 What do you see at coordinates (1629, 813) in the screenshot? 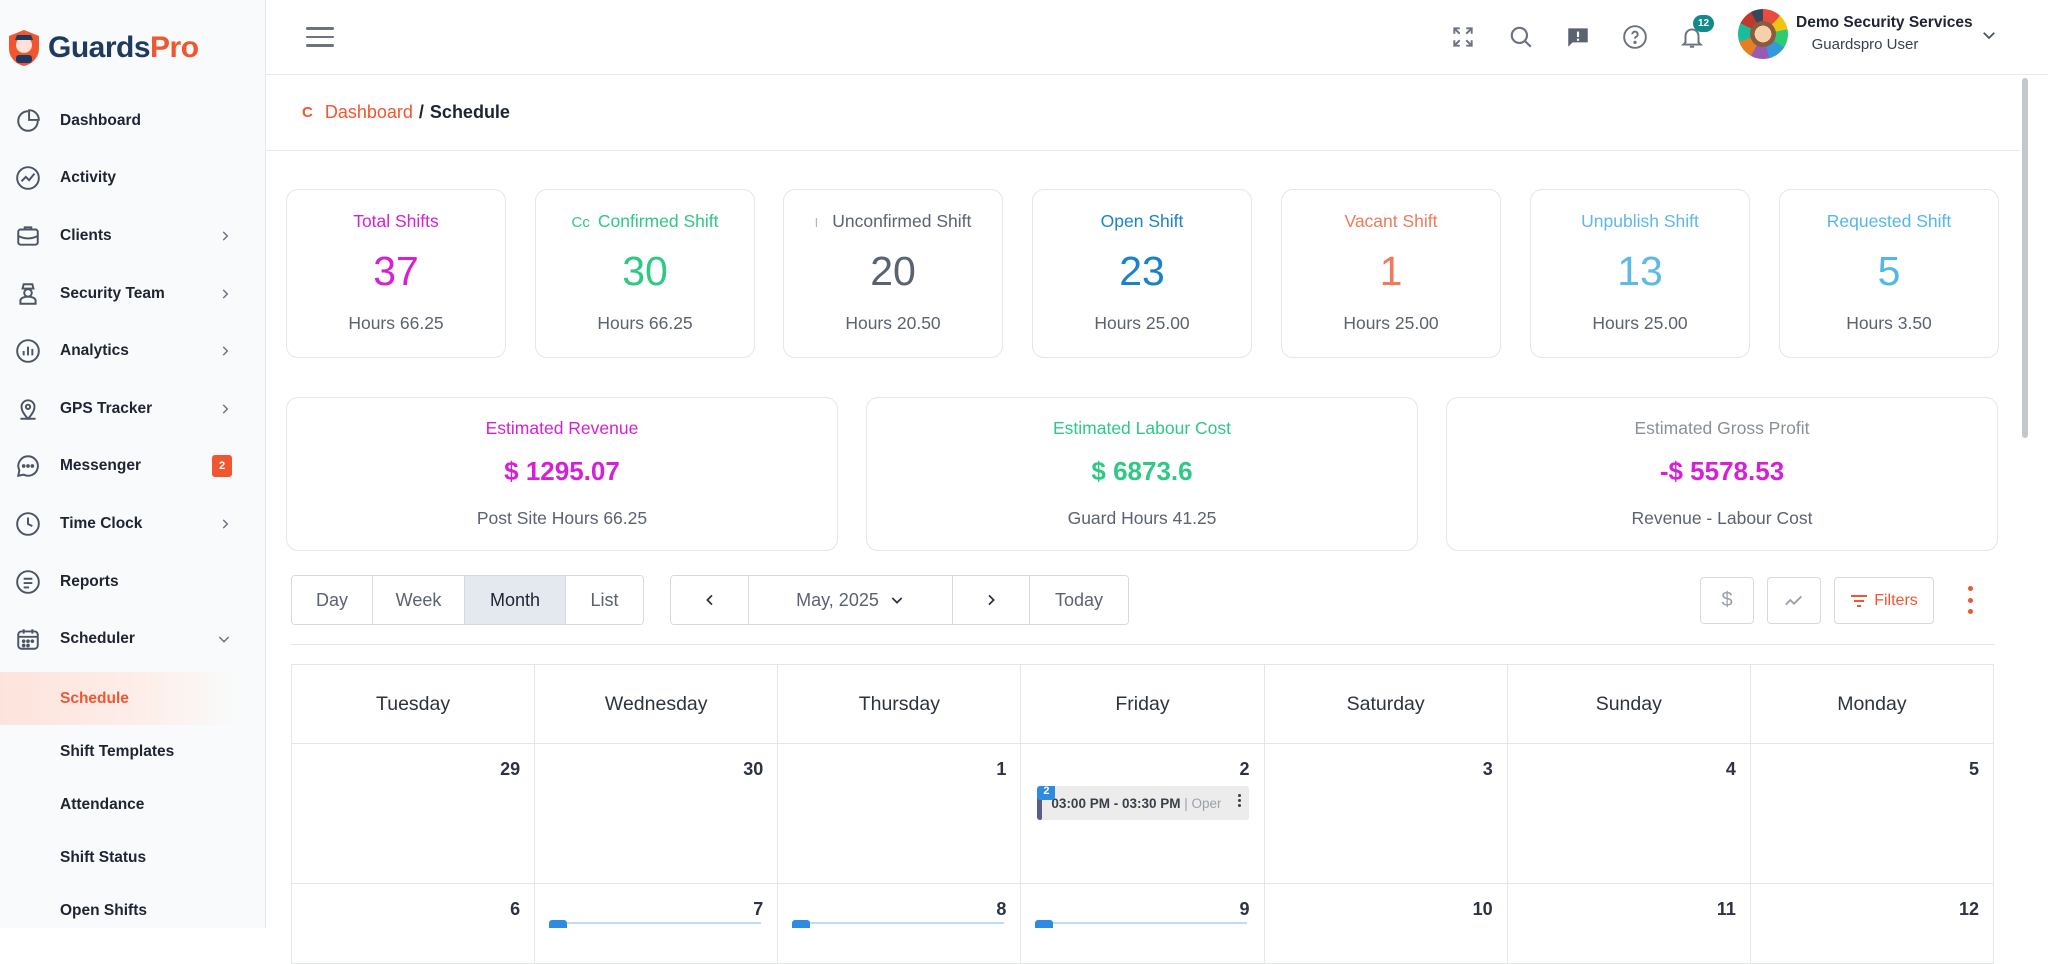
I see `calendar-day-cell: 4` at bounding box center [1629, 813].